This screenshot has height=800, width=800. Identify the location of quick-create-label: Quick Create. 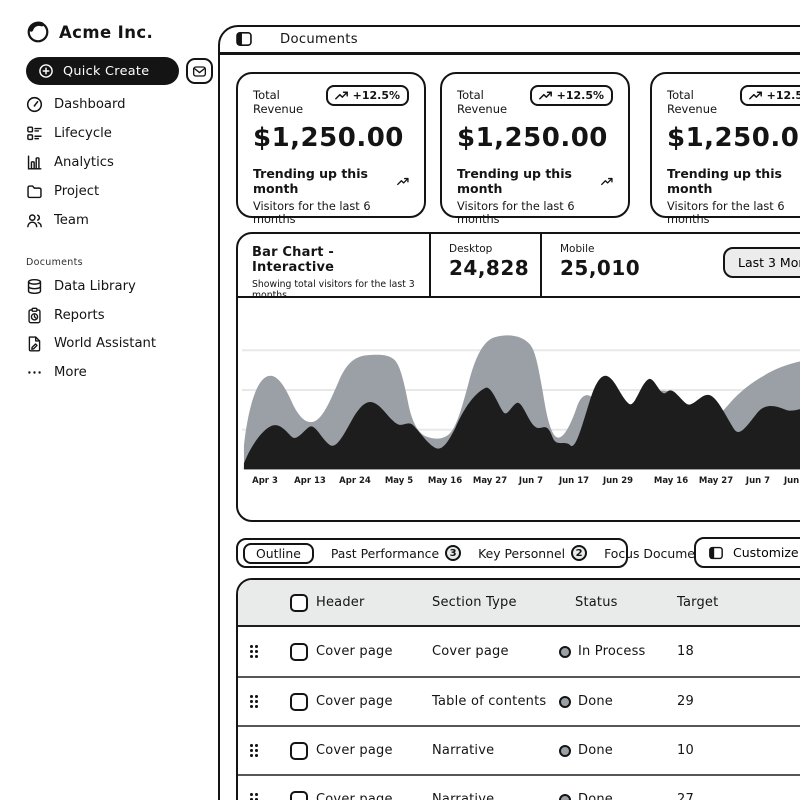
(106, 71).